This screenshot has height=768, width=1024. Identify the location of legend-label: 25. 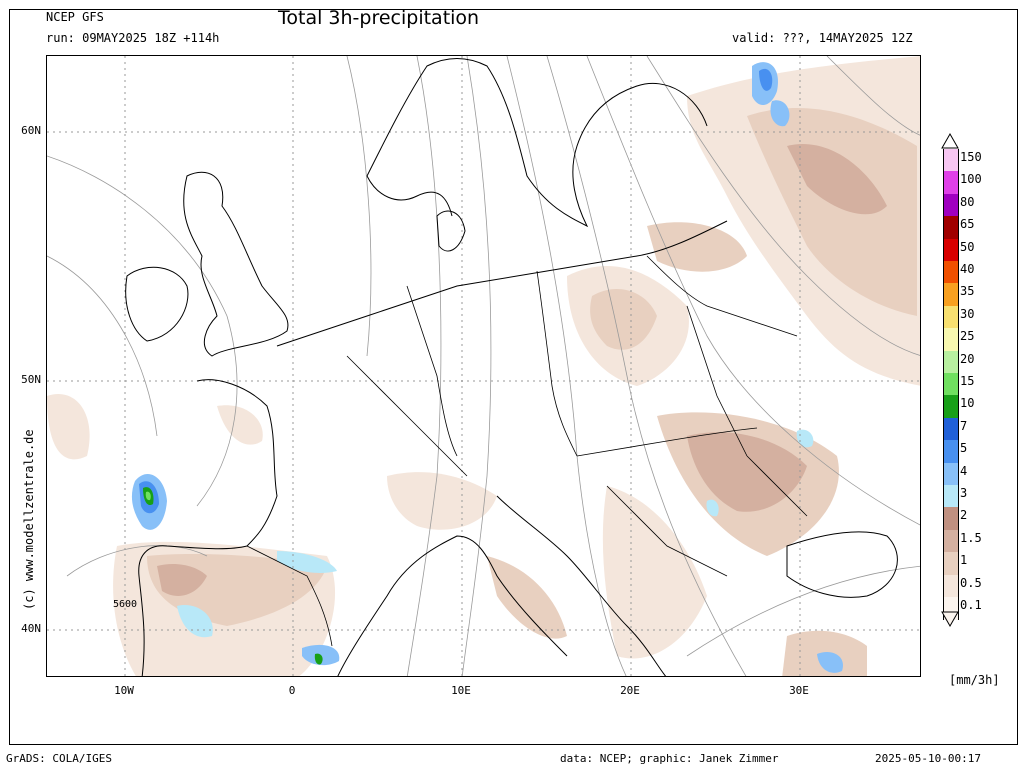
(967, 336).